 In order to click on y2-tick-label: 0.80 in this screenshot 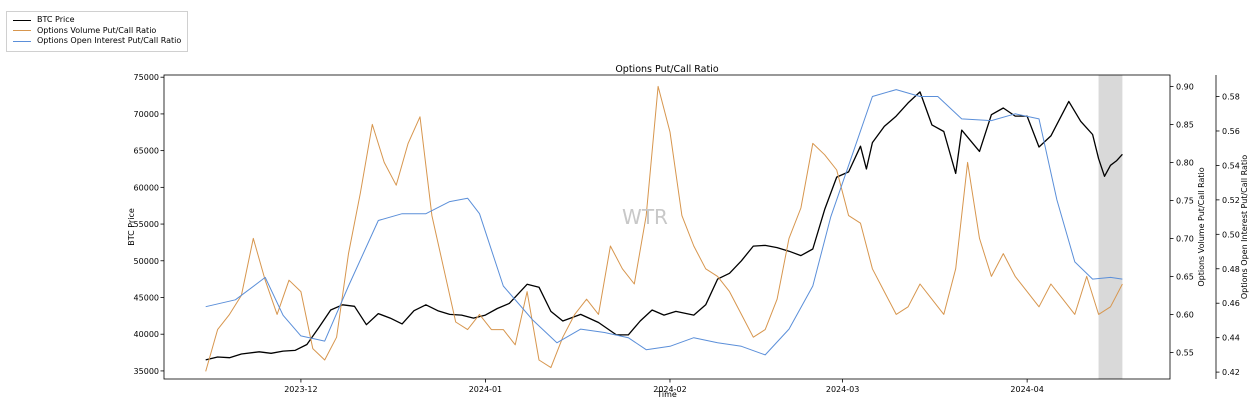, I will do `click(1185, 162)`.